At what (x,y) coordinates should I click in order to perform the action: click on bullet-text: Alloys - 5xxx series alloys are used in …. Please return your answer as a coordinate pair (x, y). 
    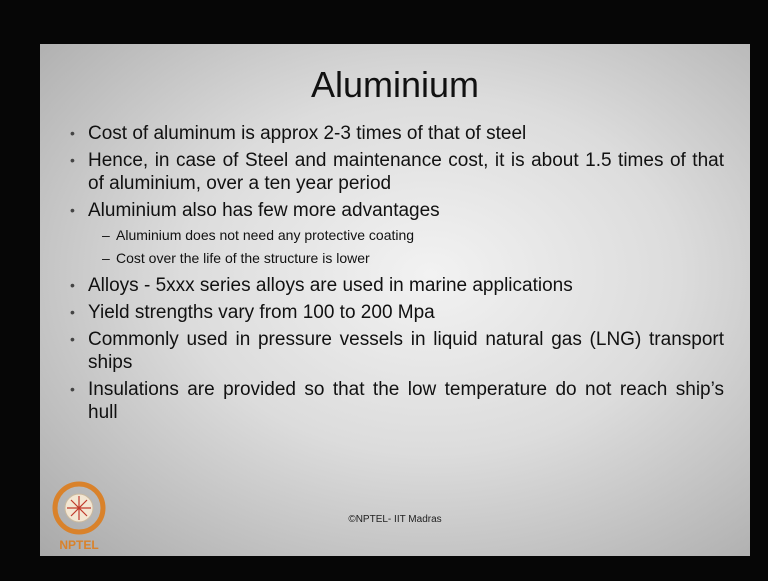
    Looking at the image, I should click on (330, 285).